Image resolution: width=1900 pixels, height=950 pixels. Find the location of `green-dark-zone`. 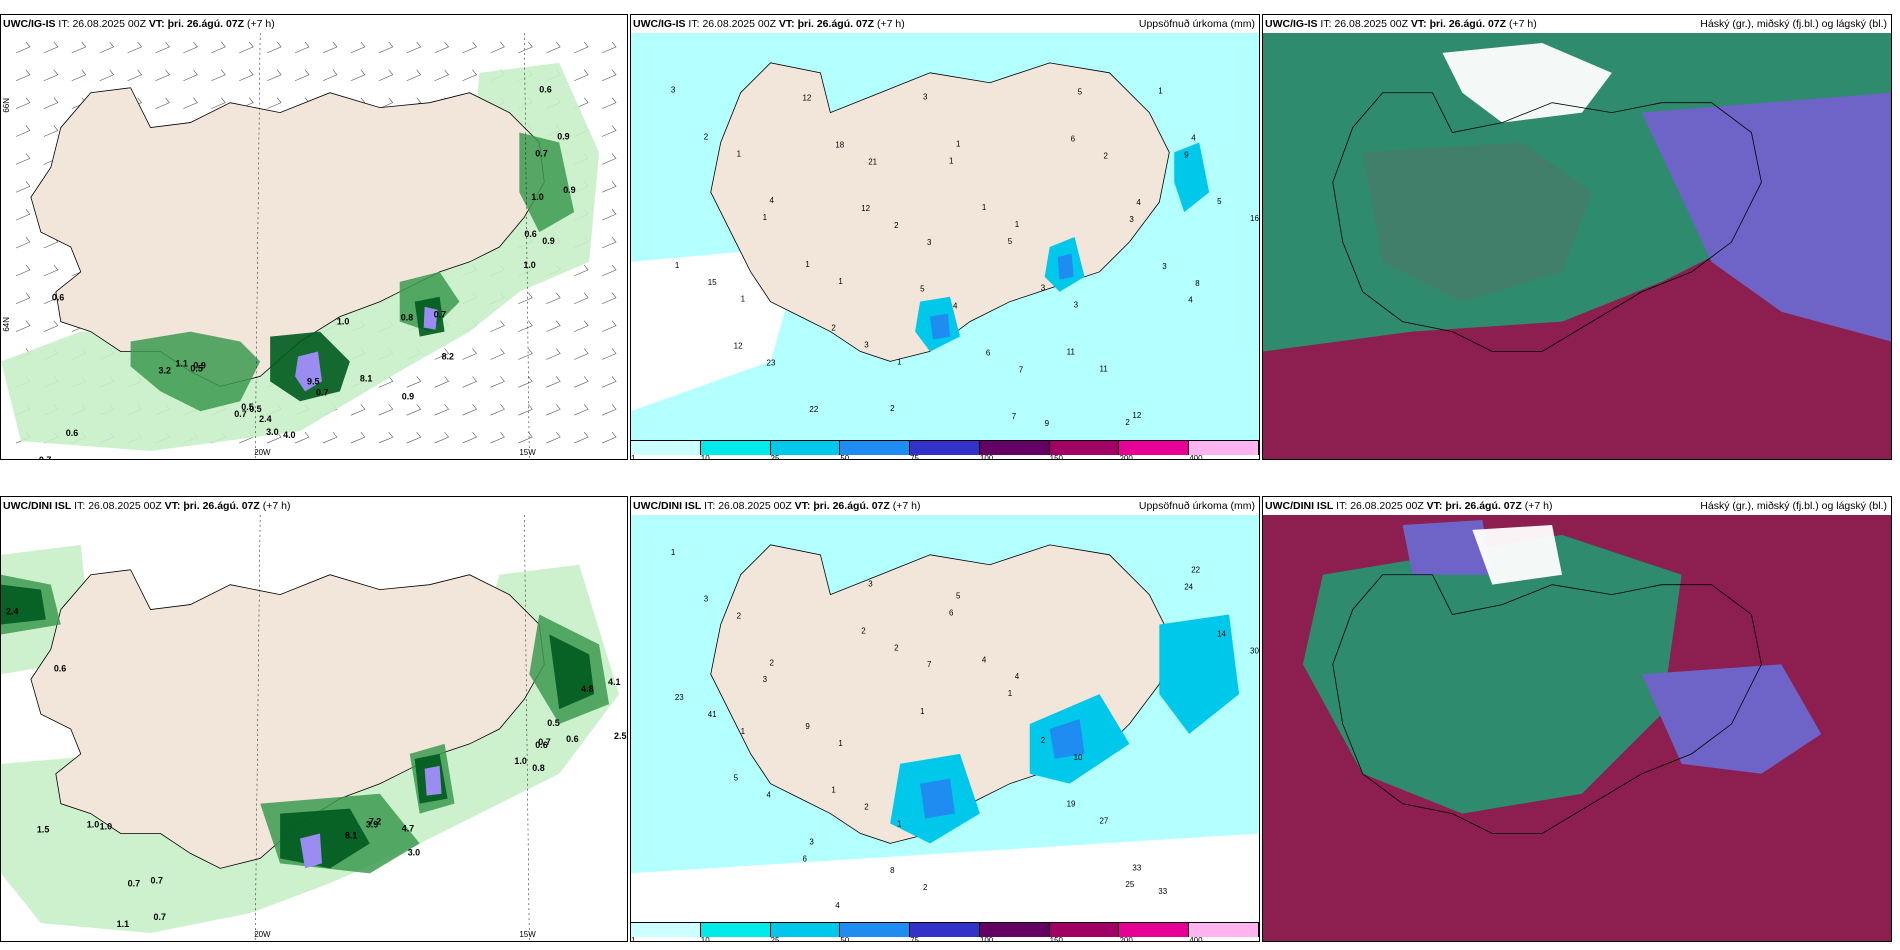

green-dark-zone is located at coordinates (298, 726).